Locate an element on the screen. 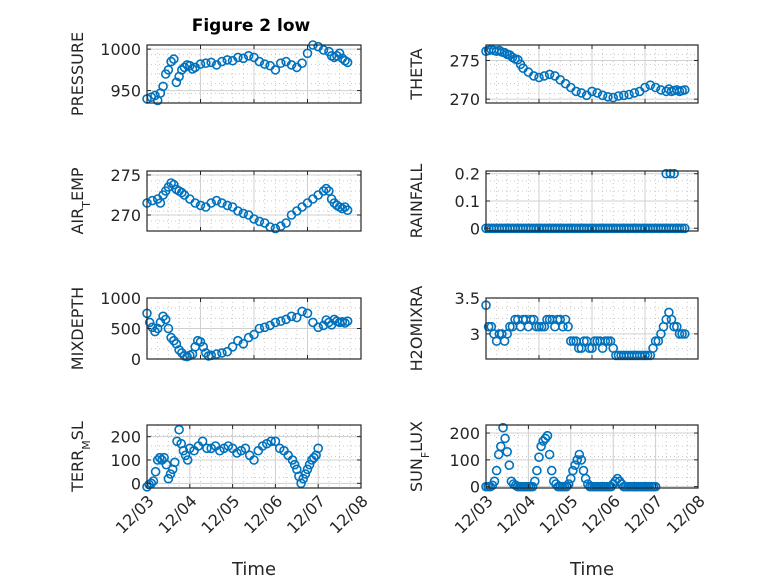 This screenshot has width=778, height=583. axes-frame is located at coordinates (592, 456).